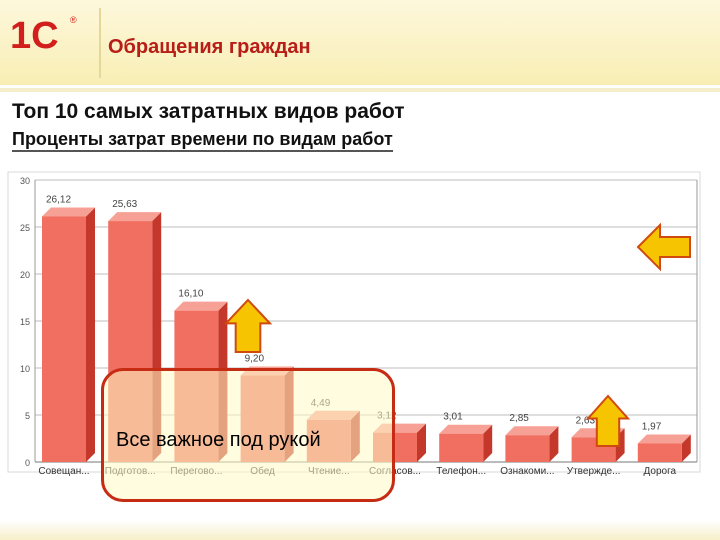  I want to click on logo-1c: 1С ®, so click(43, 36).